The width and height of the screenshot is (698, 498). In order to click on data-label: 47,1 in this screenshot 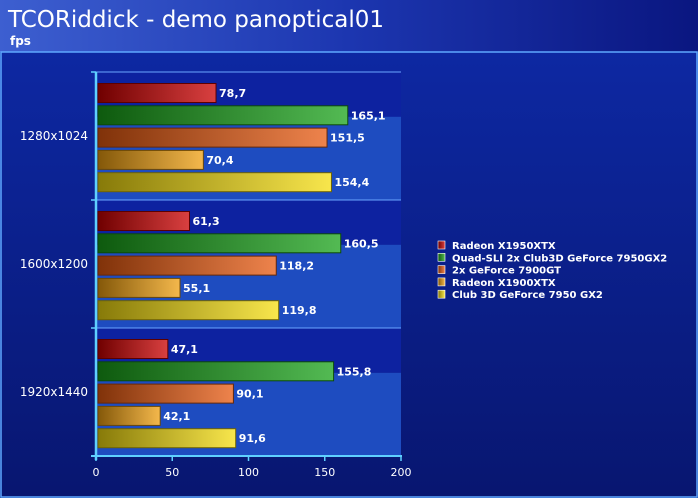, I will do `click(184, 349)`.